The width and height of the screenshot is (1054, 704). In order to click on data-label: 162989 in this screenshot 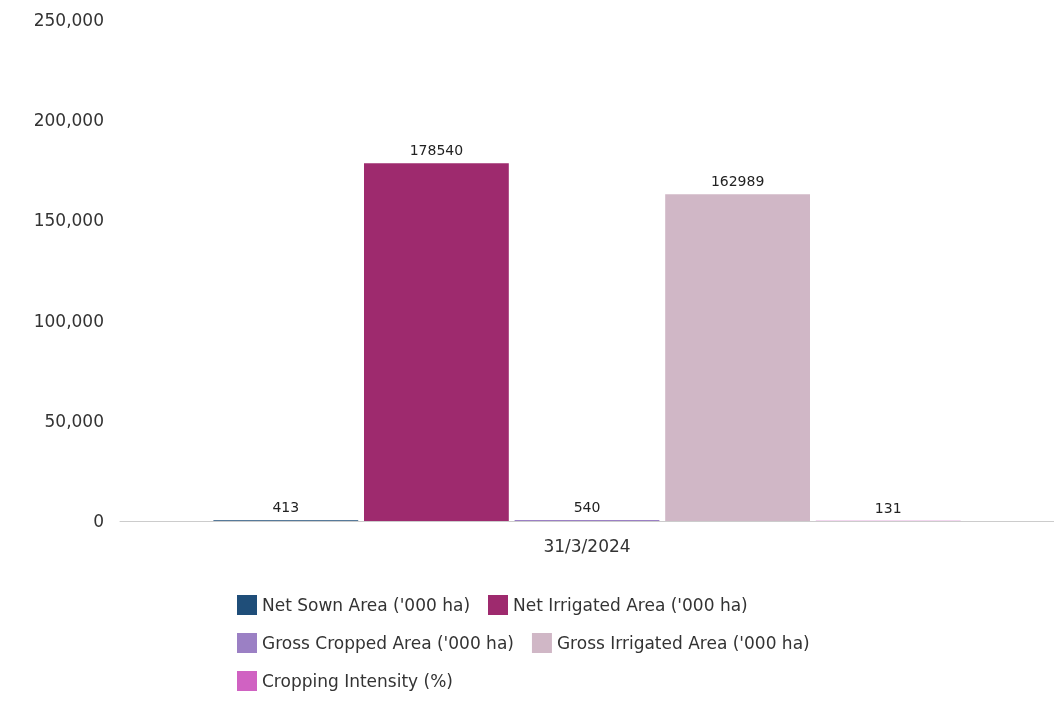, I will do `click(737, 181)`.